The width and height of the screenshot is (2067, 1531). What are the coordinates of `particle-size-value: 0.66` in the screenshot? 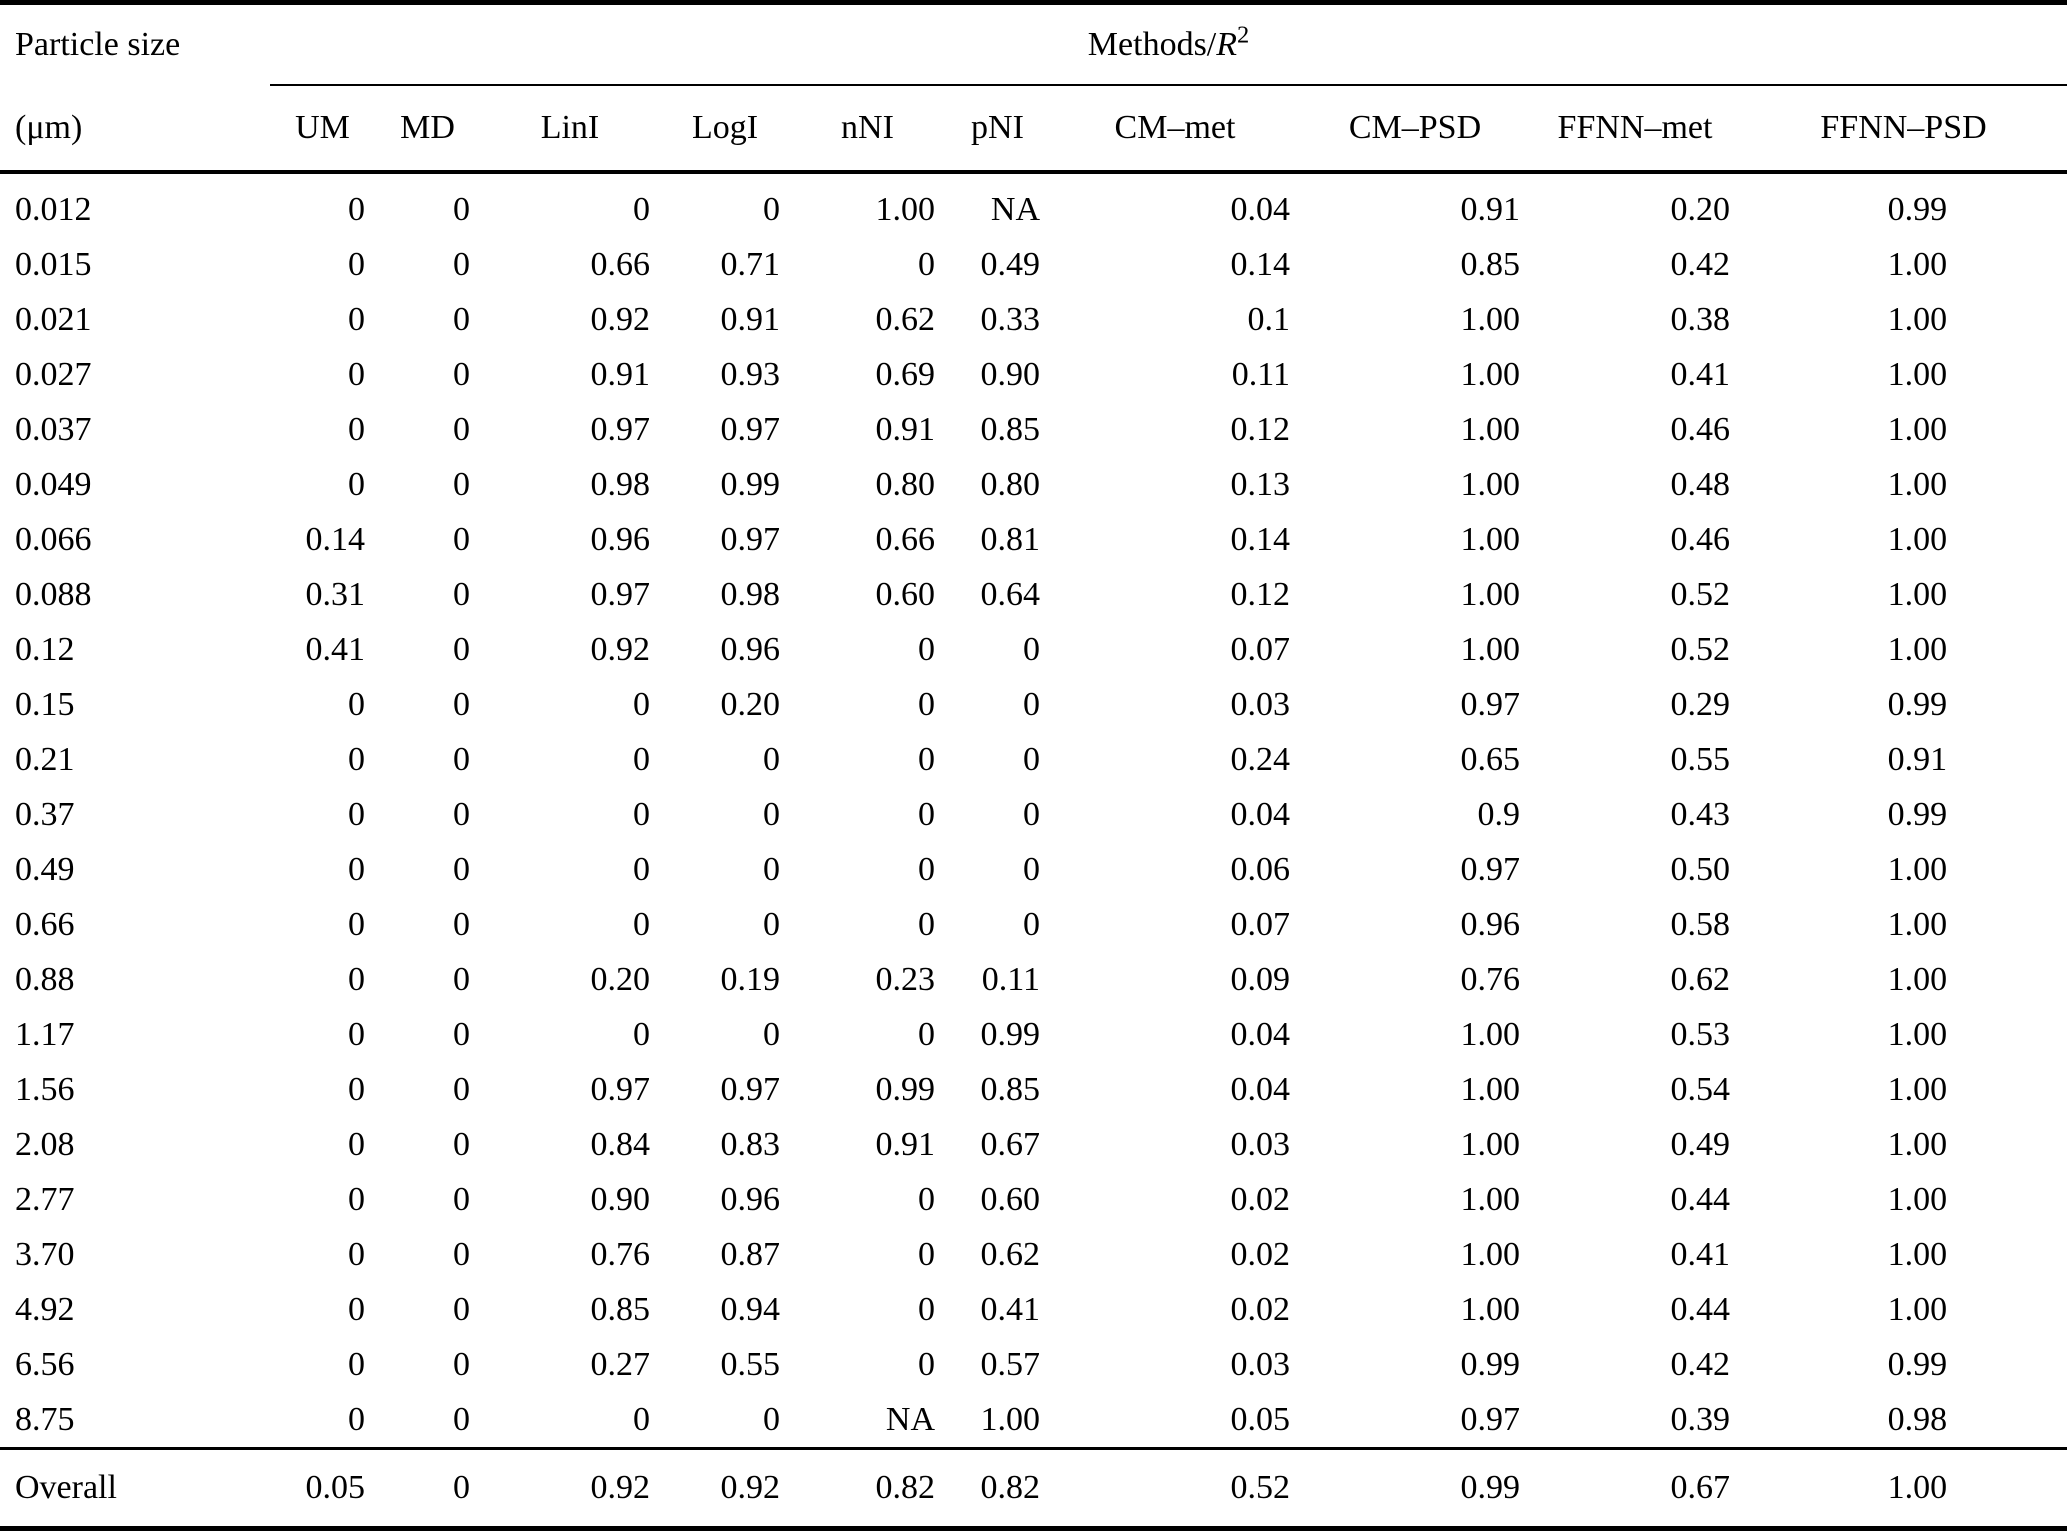 It's located at (45, 924).